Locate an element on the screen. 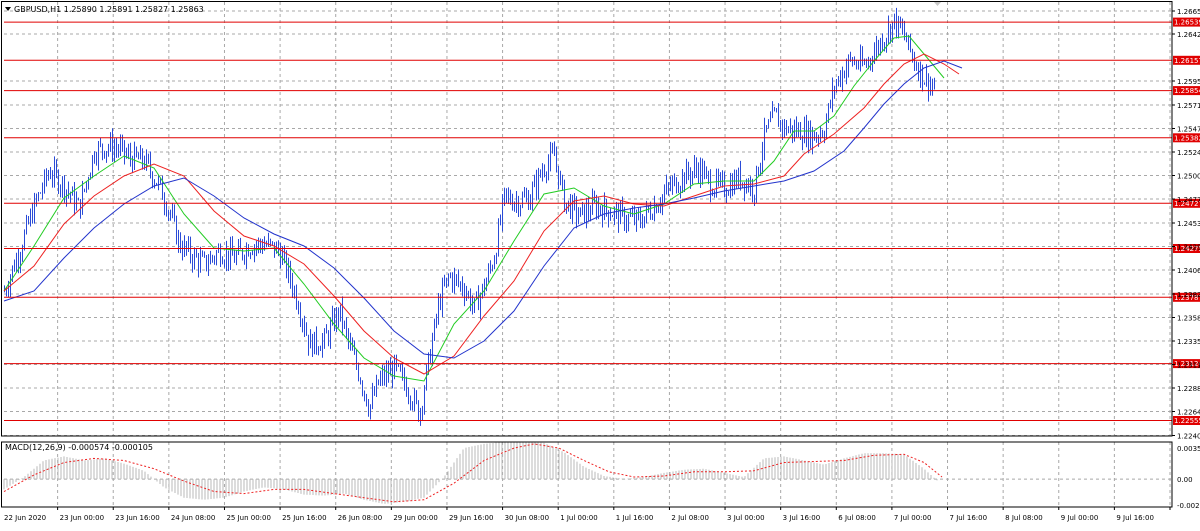 Image resolution: width=1200 pixels, height=531 pixels. level-price-label: 1.23124 is located at coordinates (1187, 364).